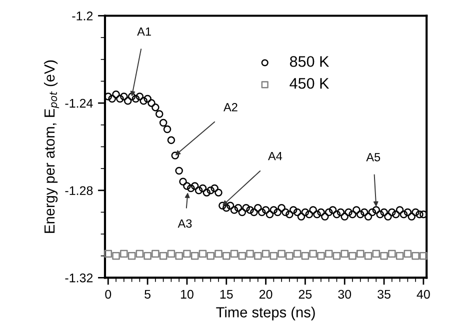  What do you see at coordinates (79, 103) in the screenshot?
I see `y-tick-label: -1.24` at bounding box center [79, 103].